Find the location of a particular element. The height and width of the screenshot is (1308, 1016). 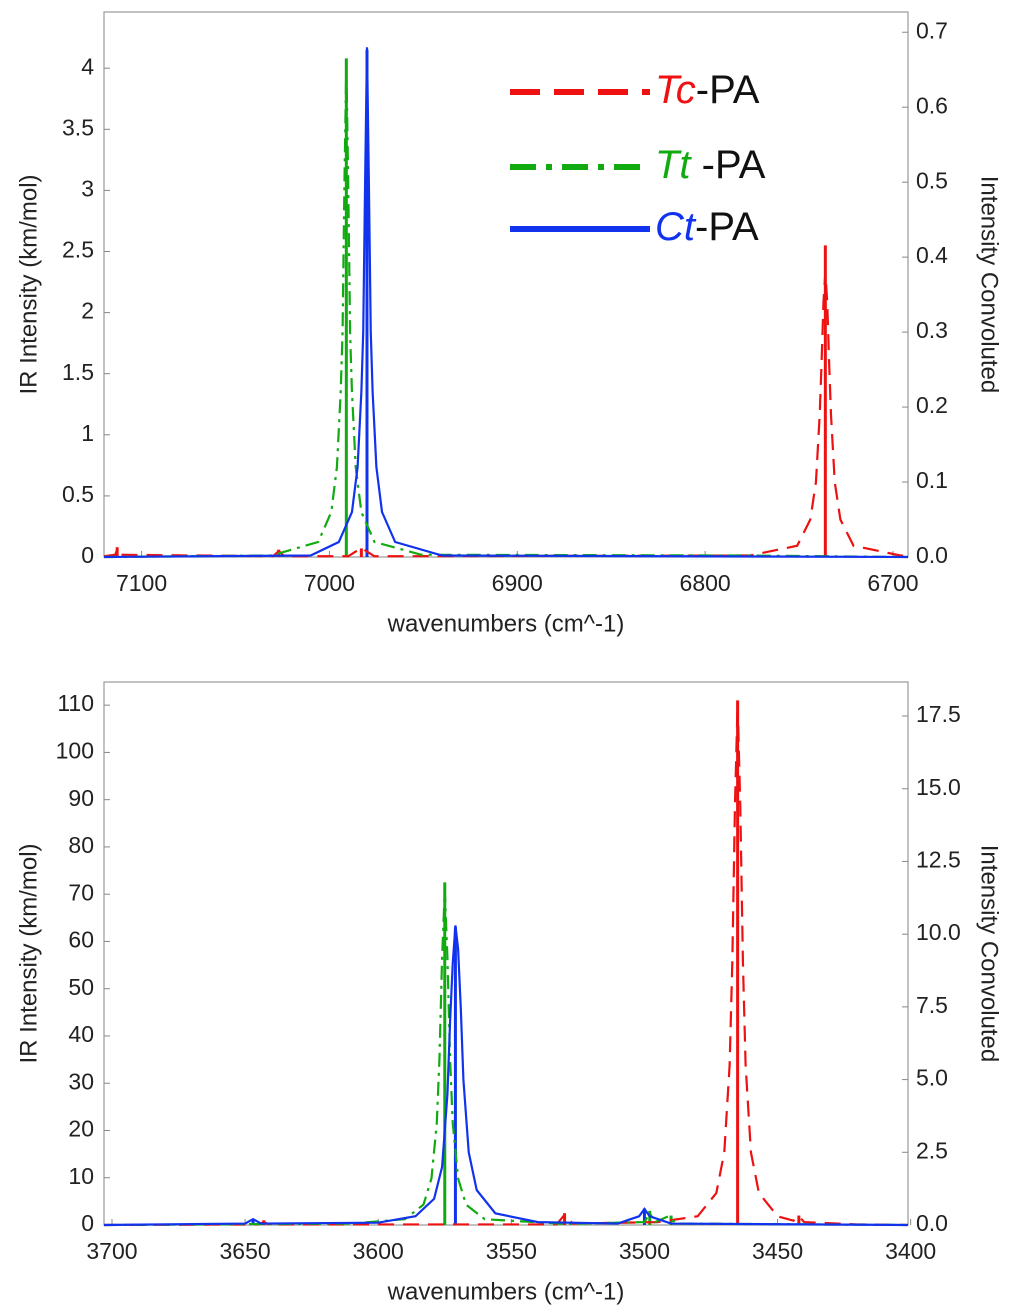

legend-label: Tt -PA is located at coordinates (710, 165).